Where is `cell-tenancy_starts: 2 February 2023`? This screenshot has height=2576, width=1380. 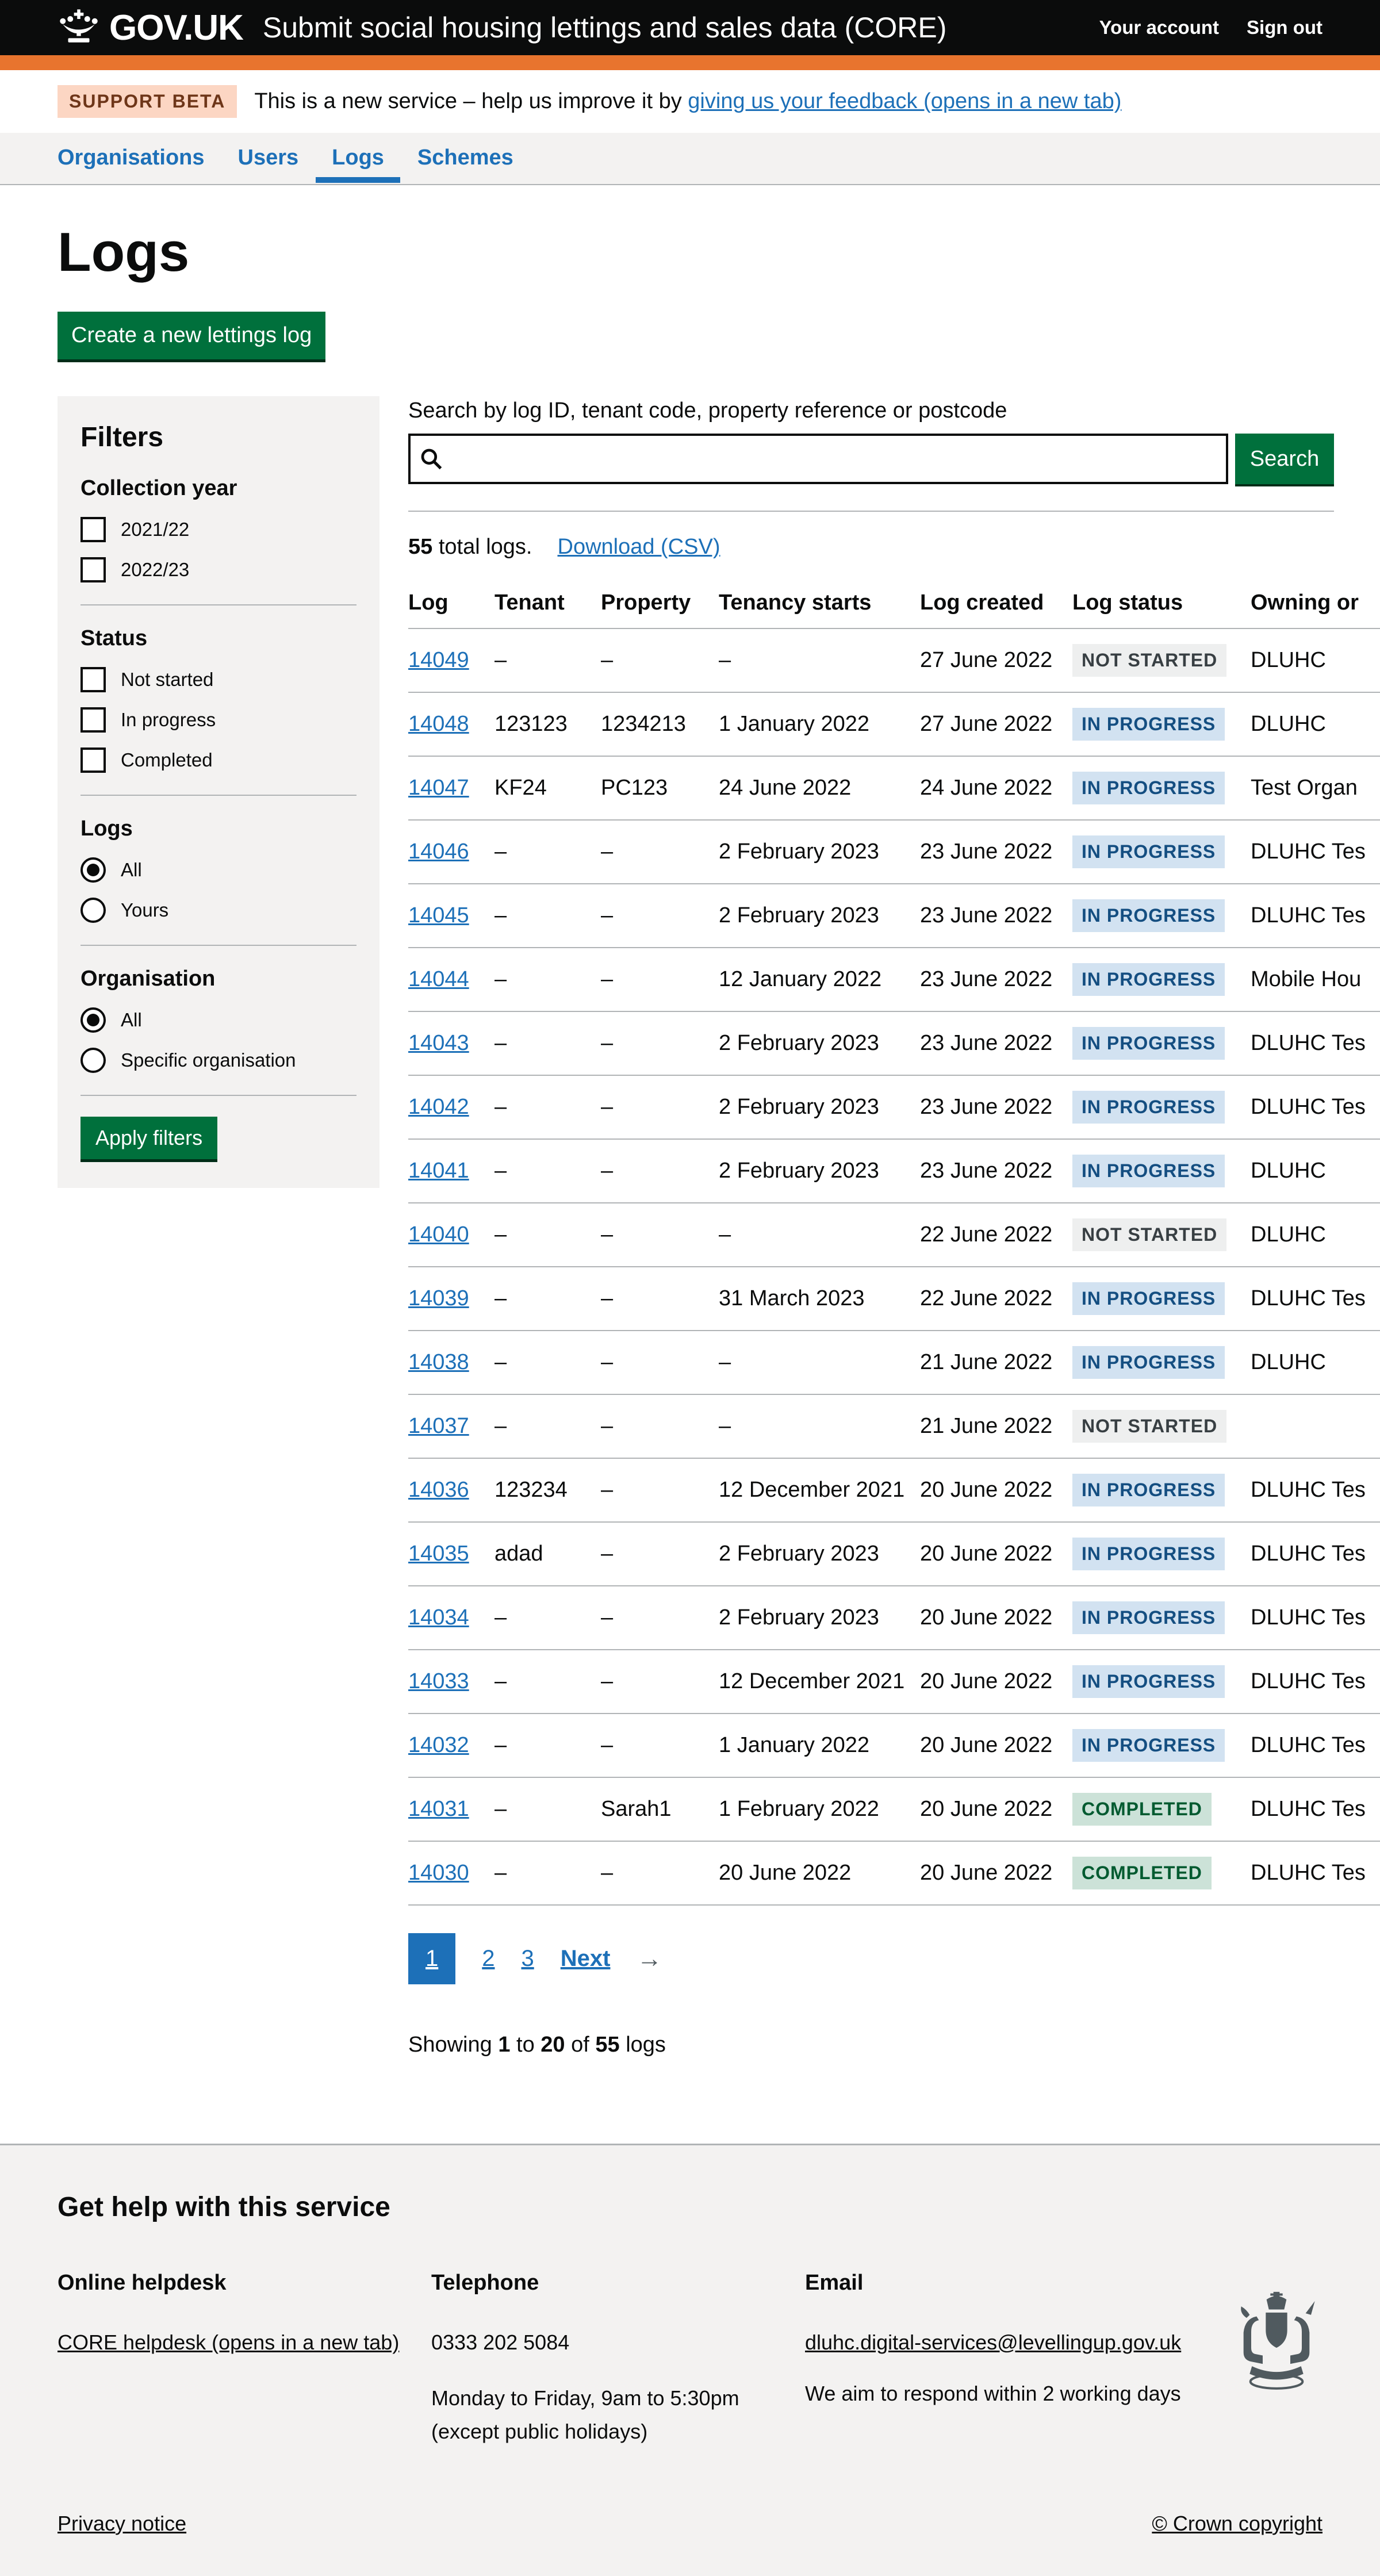
cell-tenancy_starts: 2 February 2023 is located at coordinates (819, 1107).